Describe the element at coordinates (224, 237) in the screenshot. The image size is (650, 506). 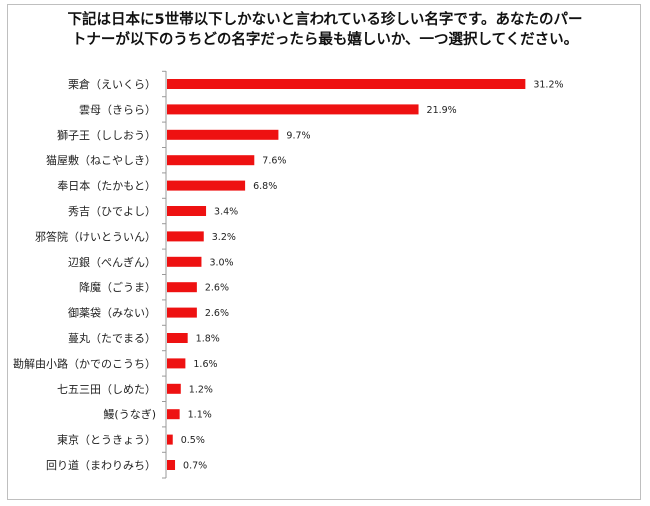
I see `data-label: 3.2%` at that location.